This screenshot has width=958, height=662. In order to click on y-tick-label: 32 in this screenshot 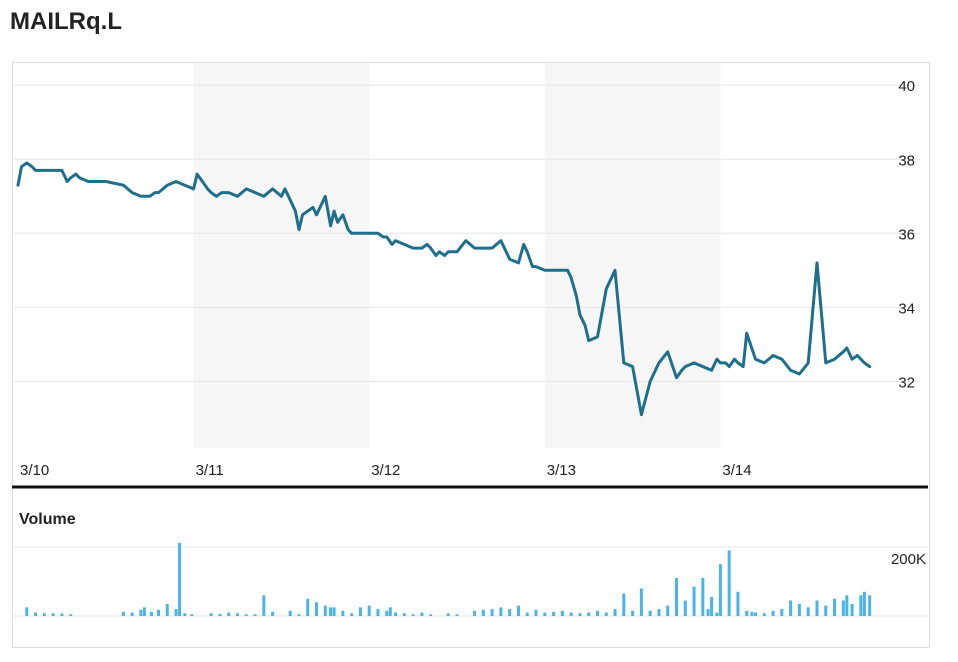, I will do `click(906, 382)`.